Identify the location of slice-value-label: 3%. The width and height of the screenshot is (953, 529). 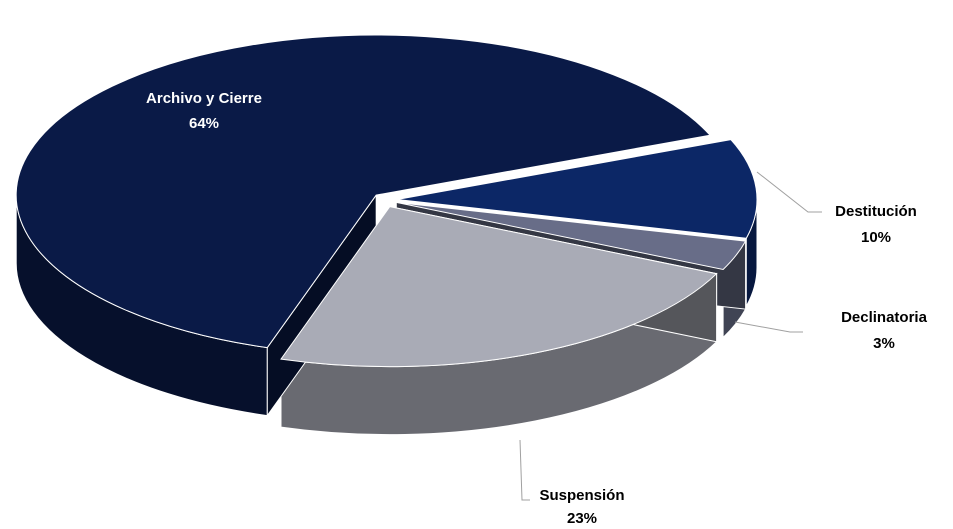
(884, 343).